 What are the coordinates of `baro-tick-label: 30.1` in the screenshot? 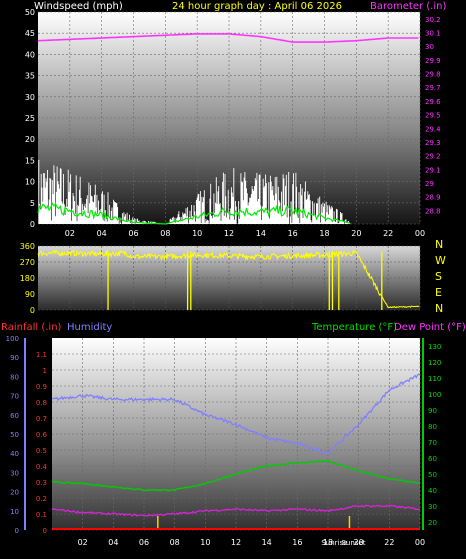 It's located at (433, 34).